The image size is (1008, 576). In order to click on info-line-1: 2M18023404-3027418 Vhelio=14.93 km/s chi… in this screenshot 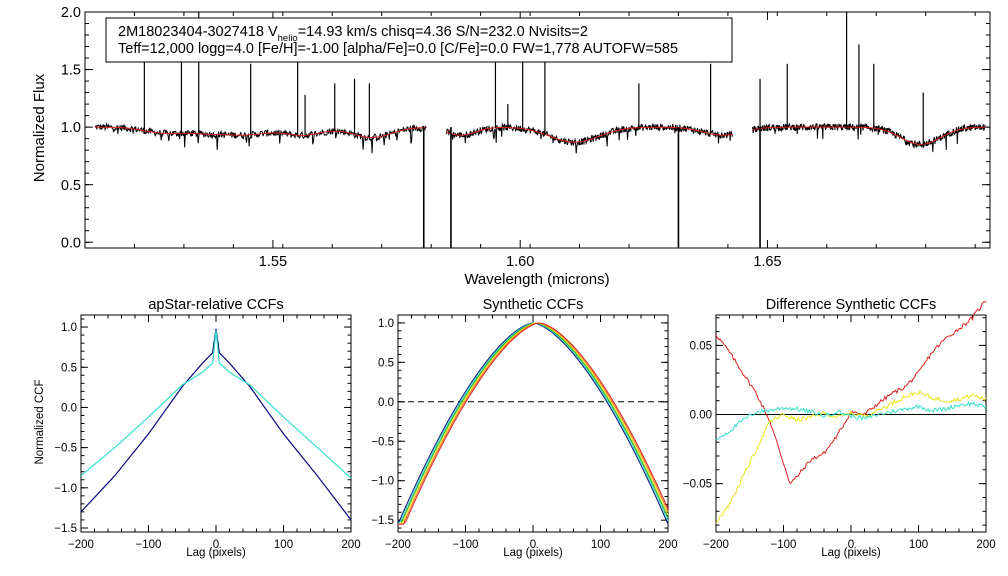, I will do `click(353, 34)`.